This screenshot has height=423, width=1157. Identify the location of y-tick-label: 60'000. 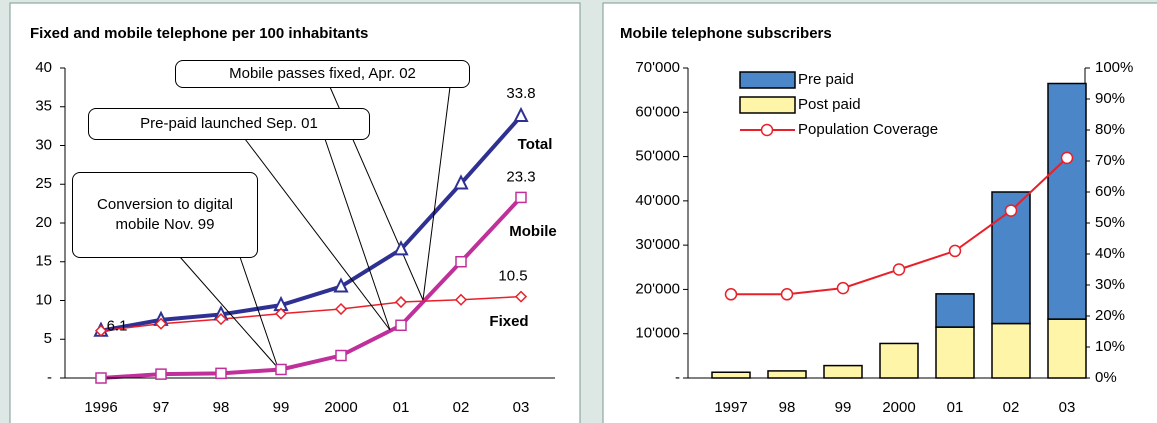
(657, 111).